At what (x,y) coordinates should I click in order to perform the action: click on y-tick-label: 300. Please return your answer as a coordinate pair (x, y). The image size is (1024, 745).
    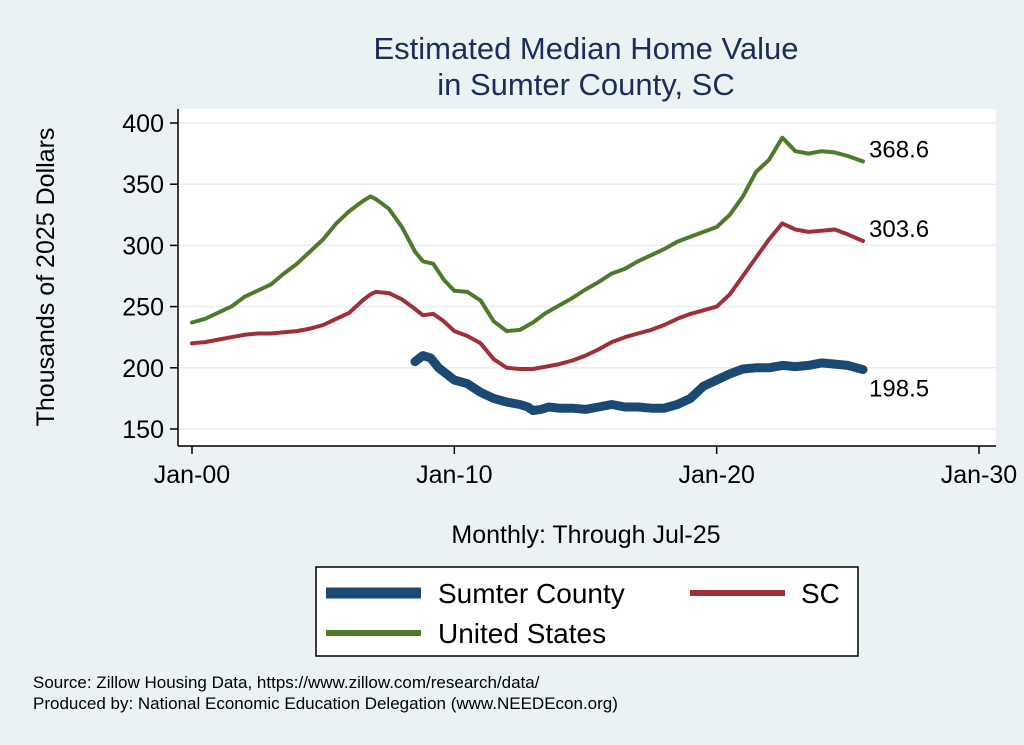
    Looking at the image, I should click on (143, 246).